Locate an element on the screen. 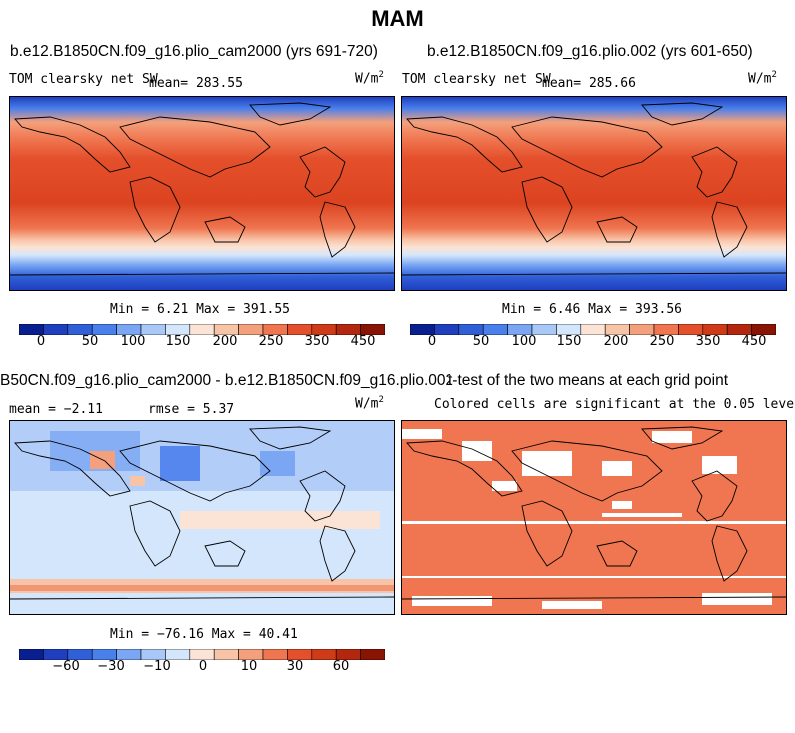 This screenshot has height=733, width=795. cb1-tick: 350 is located at coordinates (317, 341).